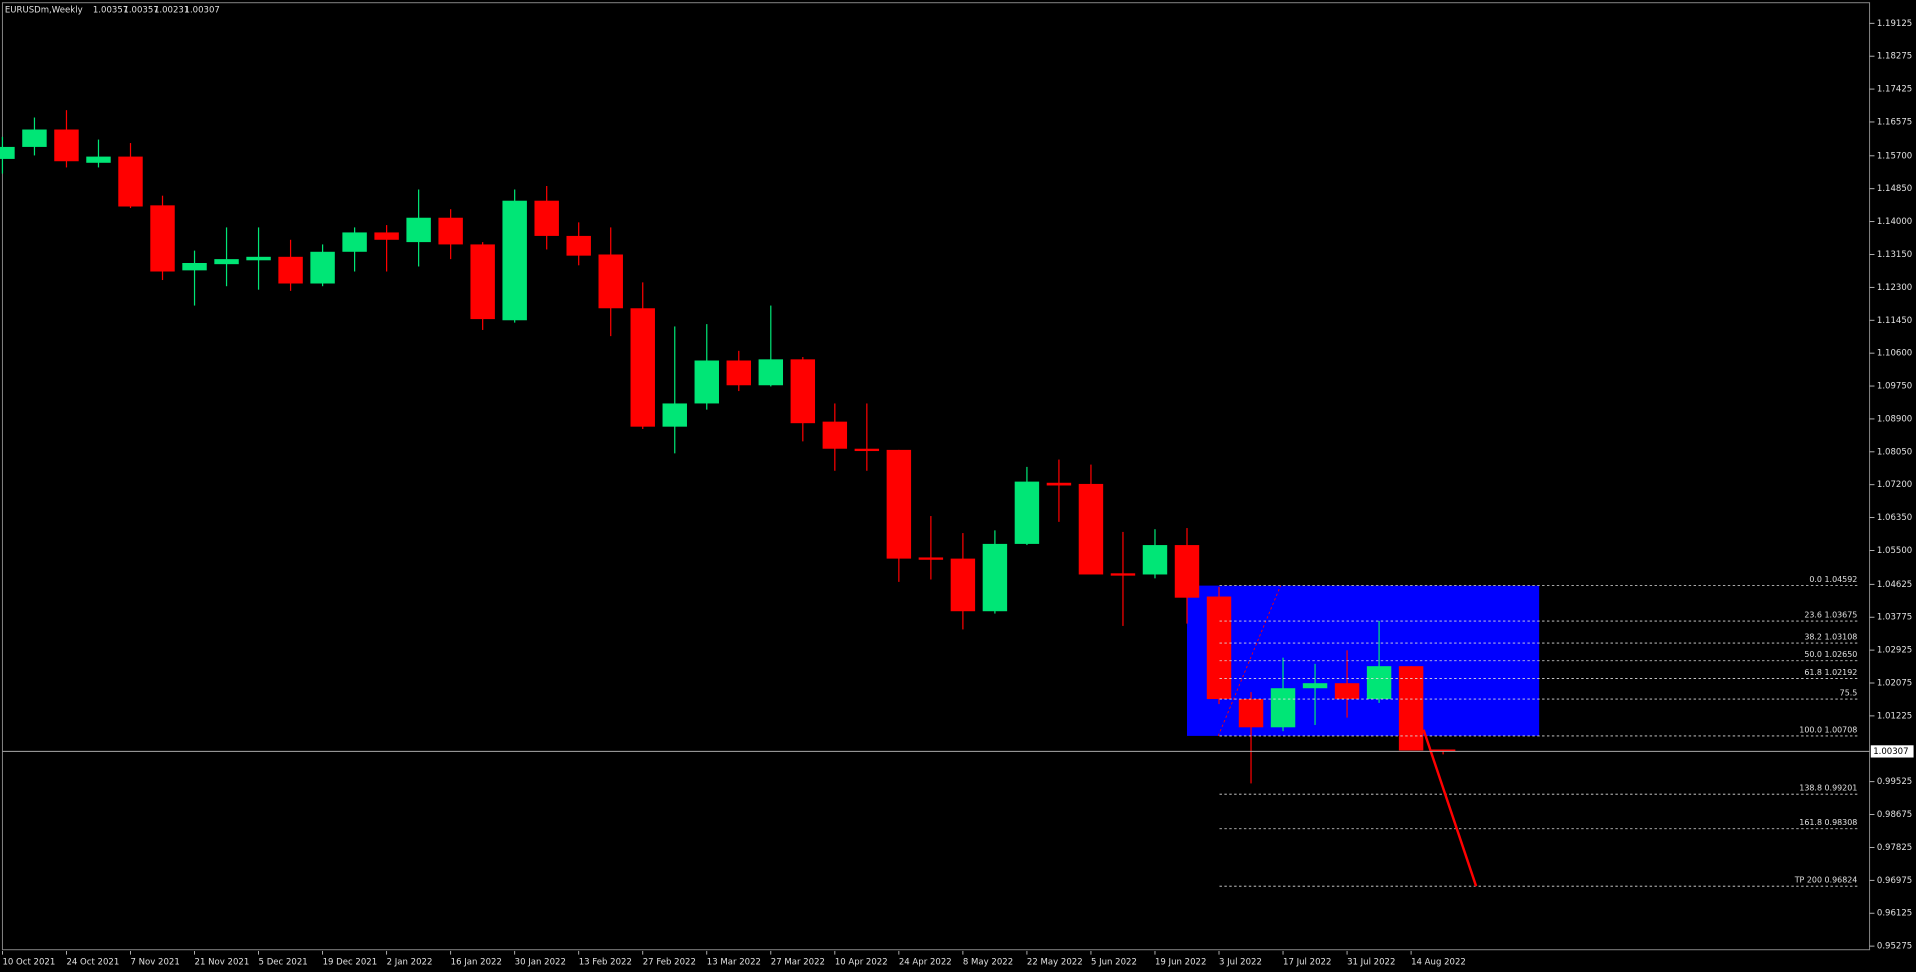  What do you see at coordinates (1894, 651) in the screenshot?
I see `y-tick-label: 1.02925` at bounding box center [1894, 651].